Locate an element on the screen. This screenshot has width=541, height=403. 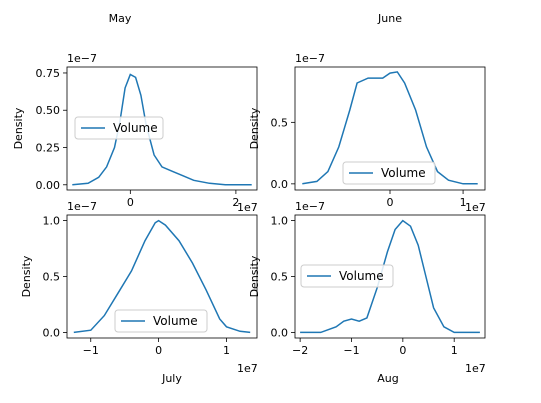
subplot-title: June is located at coordinates (389, 18).